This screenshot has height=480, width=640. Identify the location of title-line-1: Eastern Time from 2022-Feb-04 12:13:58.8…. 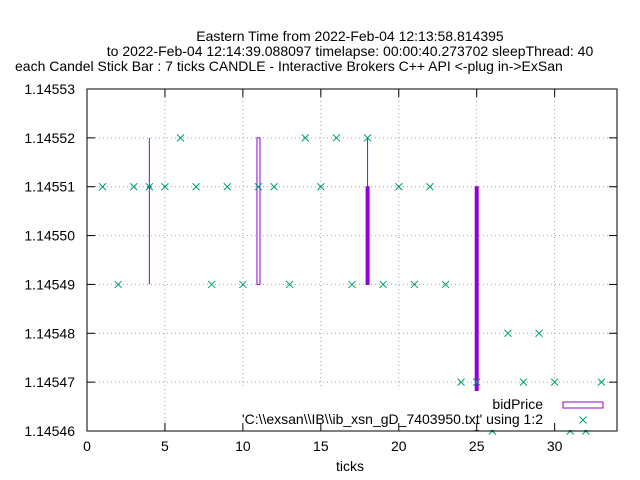
(350, 36).